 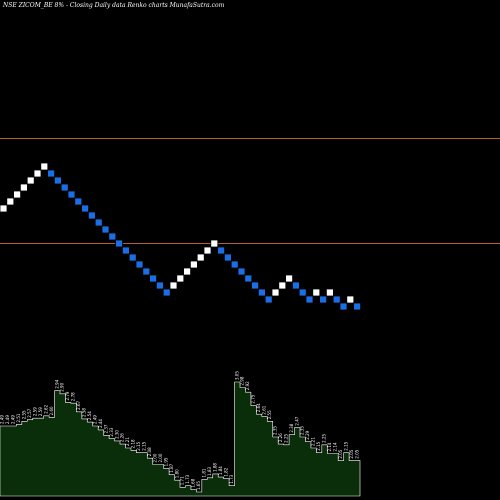 I want to click on volume-label: 2.38, so click(x=291, y=427).